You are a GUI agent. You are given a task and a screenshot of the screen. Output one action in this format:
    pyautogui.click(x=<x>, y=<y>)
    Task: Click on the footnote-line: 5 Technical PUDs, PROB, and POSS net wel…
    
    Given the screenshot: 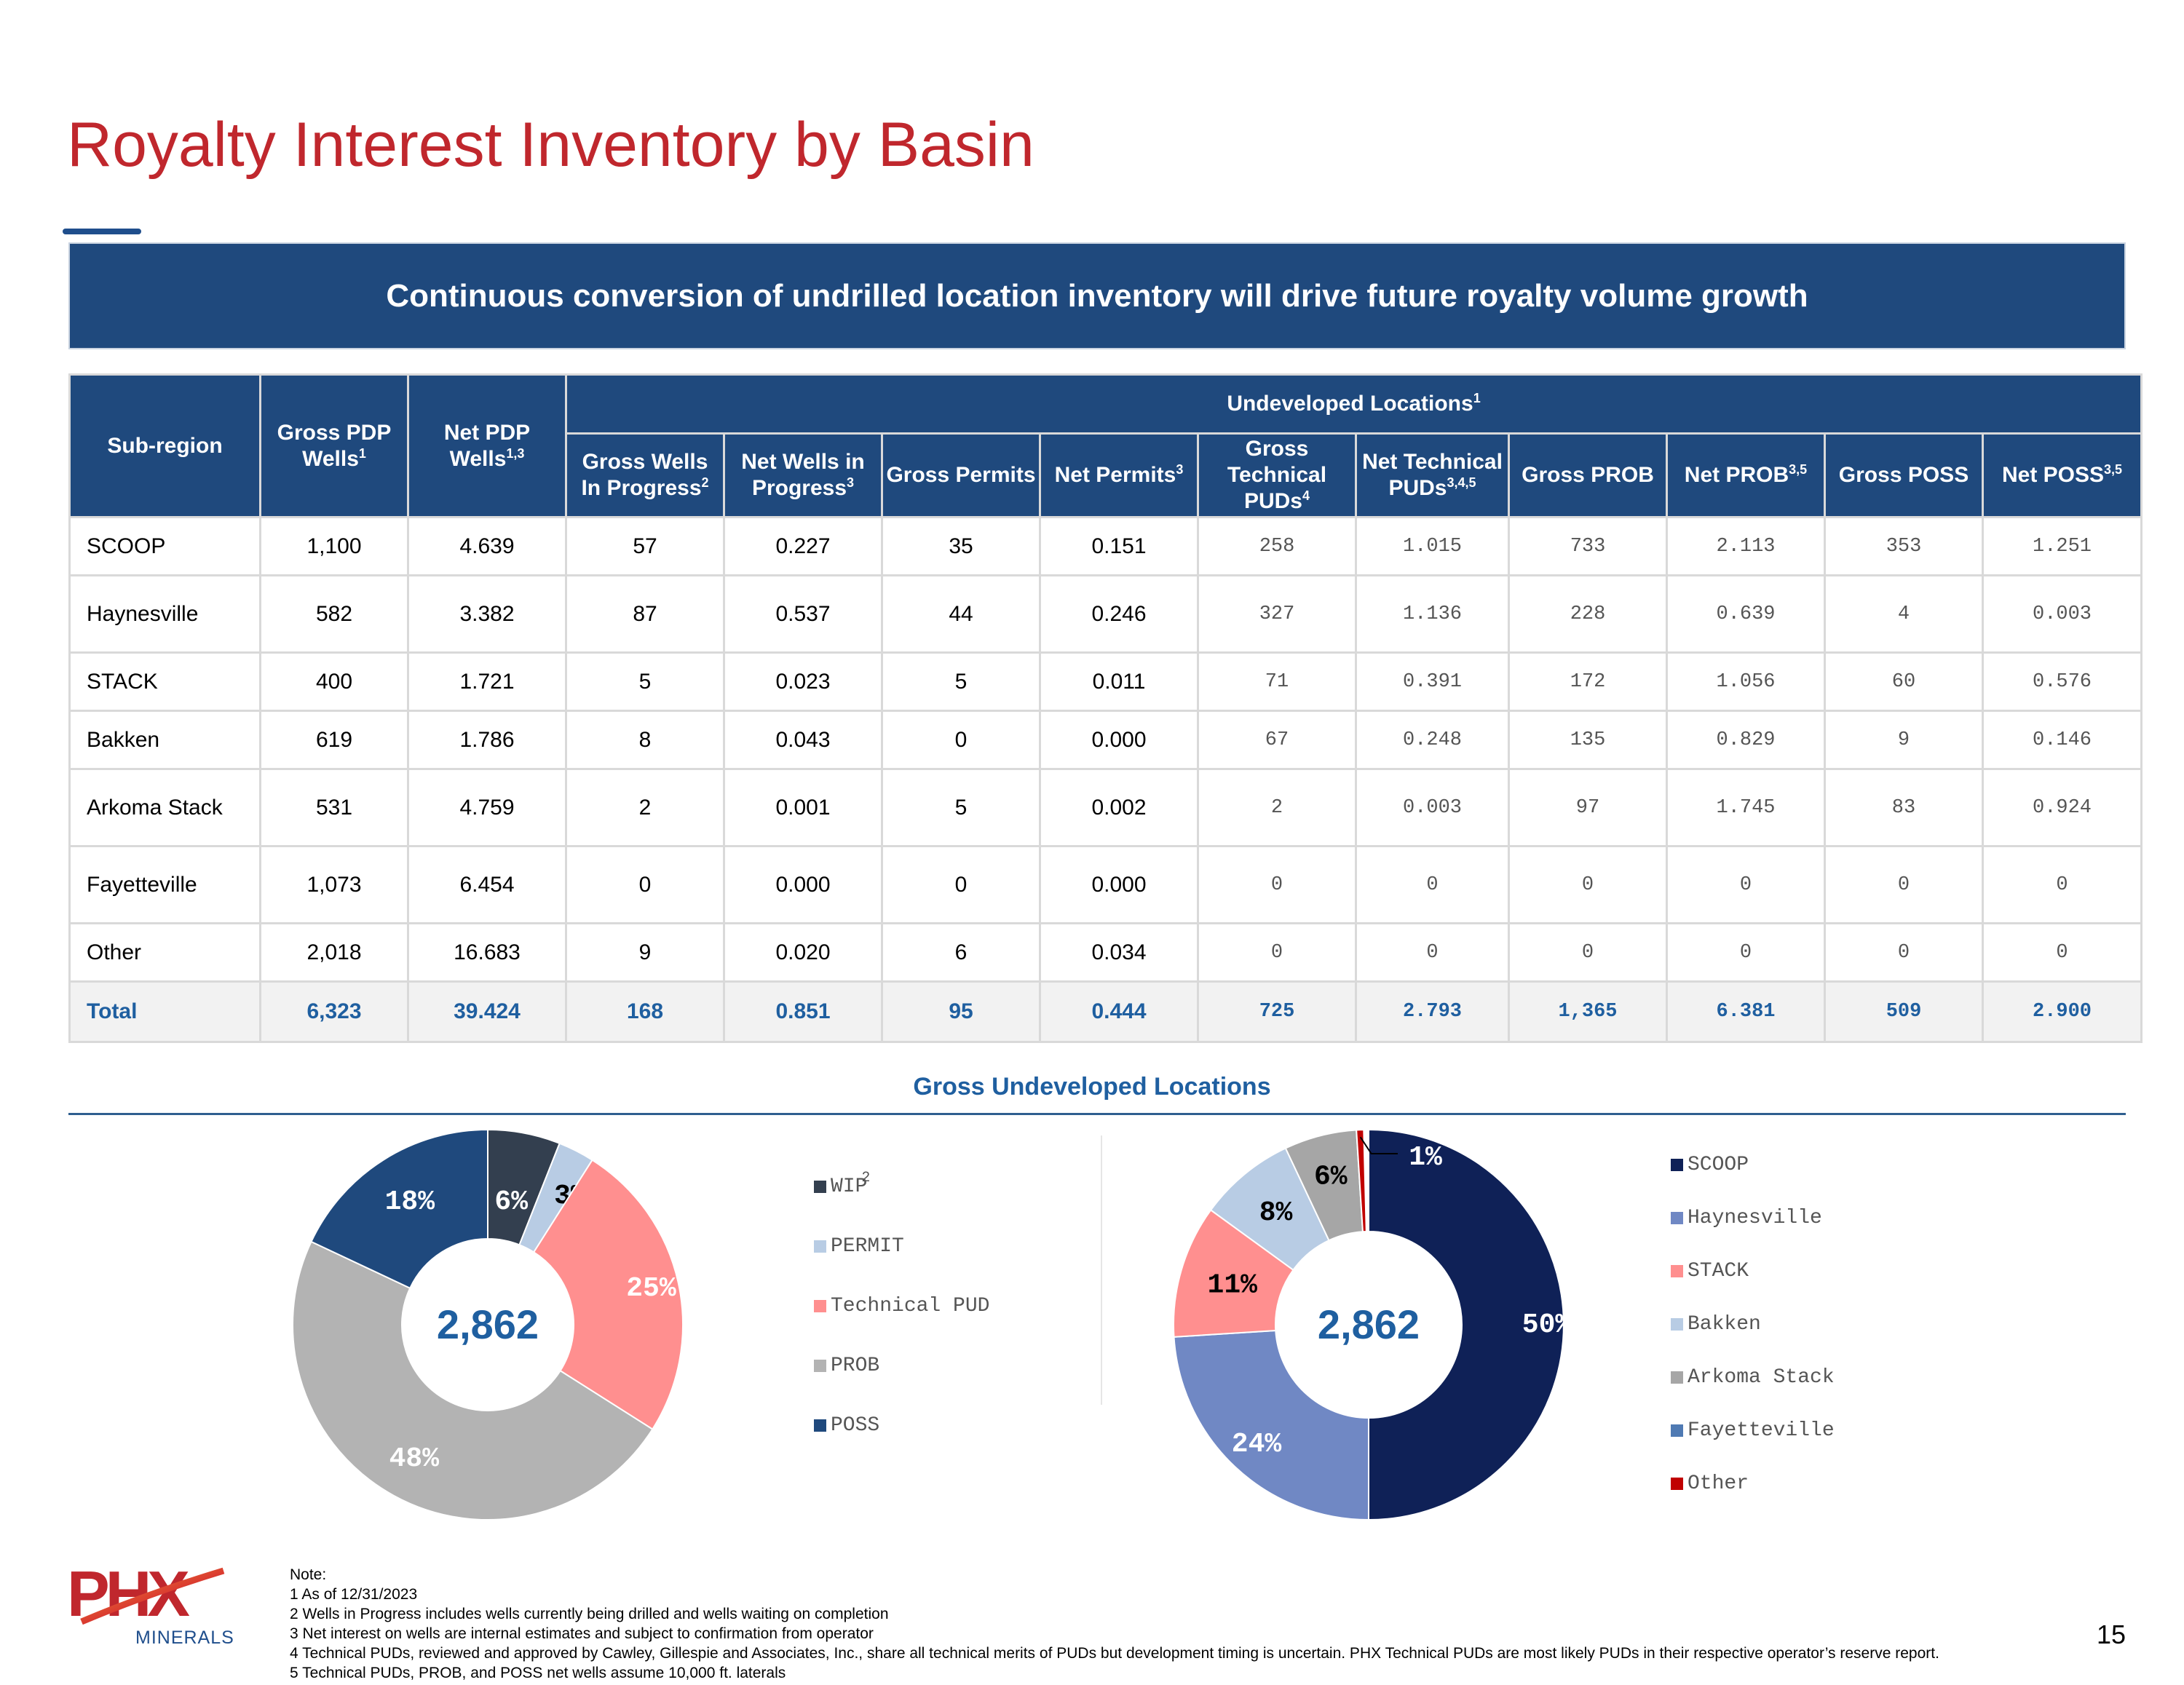 What is the action you would take?
    pyautogui.click(x=538, y=1673)
    